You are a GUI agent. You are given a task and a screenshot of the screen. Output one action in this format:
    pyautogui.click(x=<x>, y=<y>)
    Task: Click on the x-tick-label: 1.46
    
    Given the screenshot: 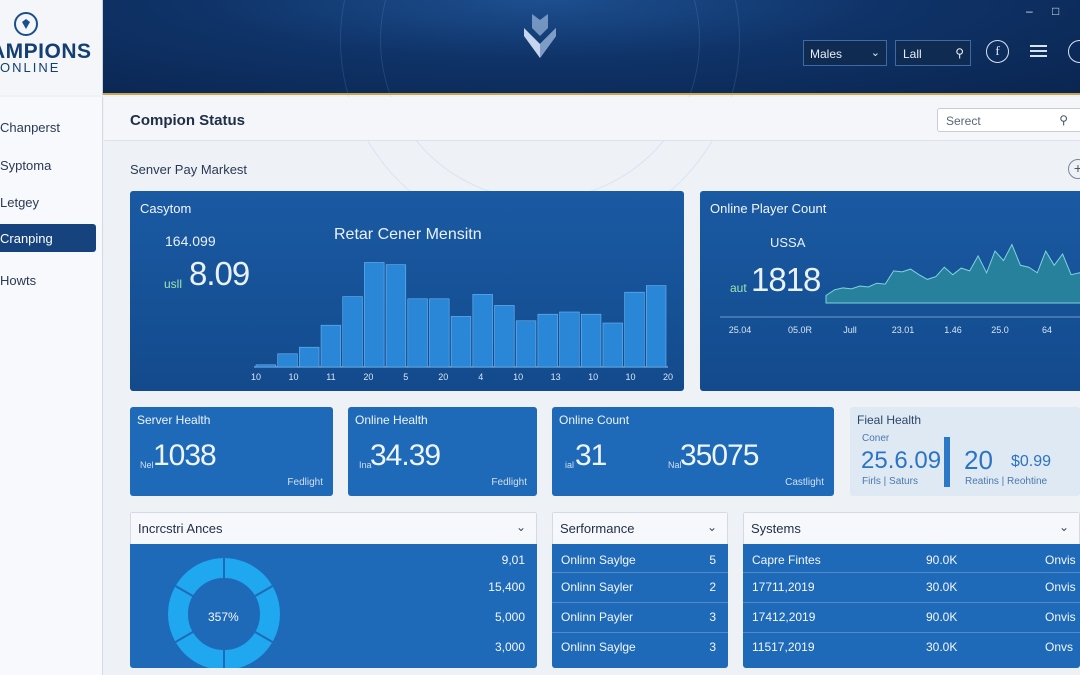 What is the action you would take?
    pyautogui.click(x=953, y=330)
    